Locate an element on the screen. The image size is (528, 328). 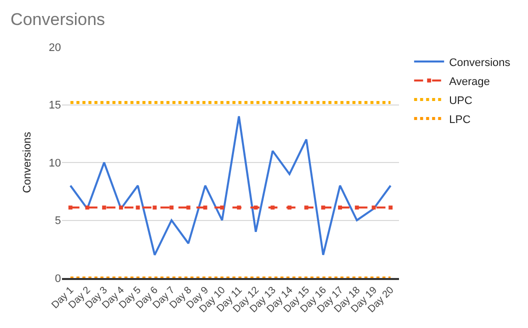
y-tick-label: 15 is located at coordinates (54, 106).